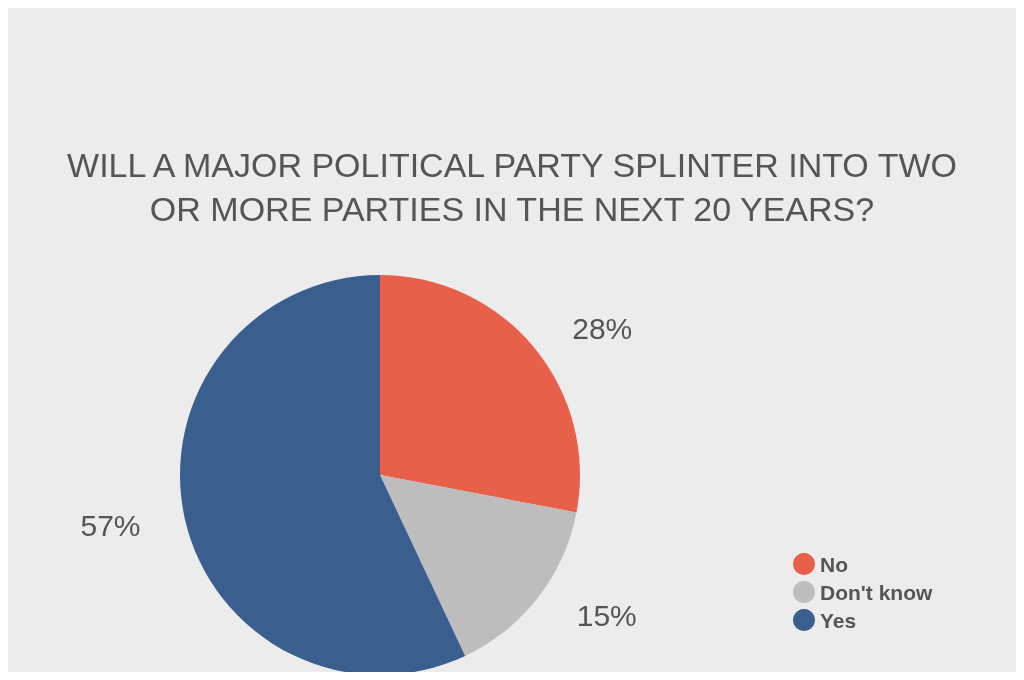  What do you see at coordinates (512, 187) in the screenshot?
I see `chart-title: WILL A MAJOR POLITICAL PARTY SPLINTER INTO TWO OR MORE PARTIES IN THE NEXT 20 YEARS?` at bounding box center [512, 187].